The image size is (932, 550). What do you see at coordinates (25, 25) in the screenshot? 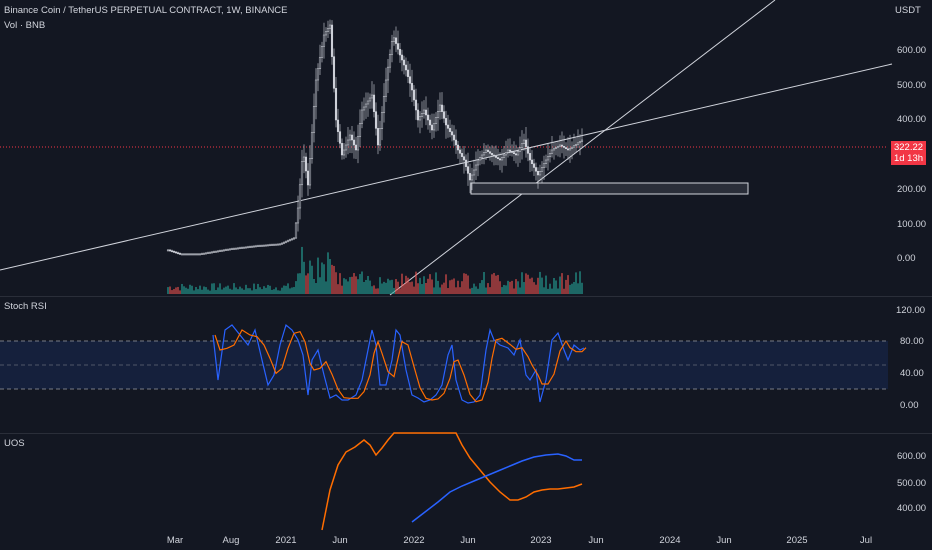
I see `volume-legend: Vol · BNB` at bounding box center [25, 25].